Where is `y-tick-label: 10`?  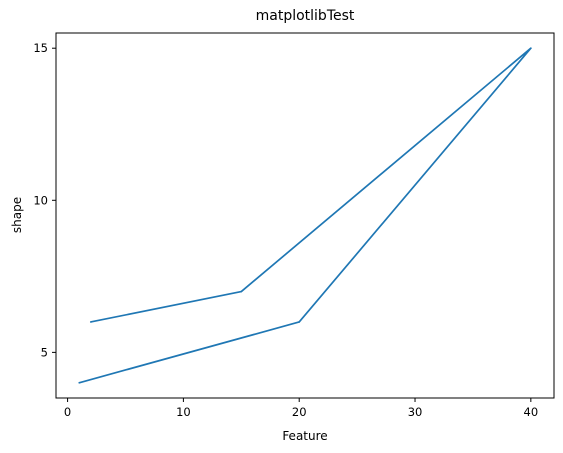 y-tick-label: 10 is located at coordinates (40, 200).